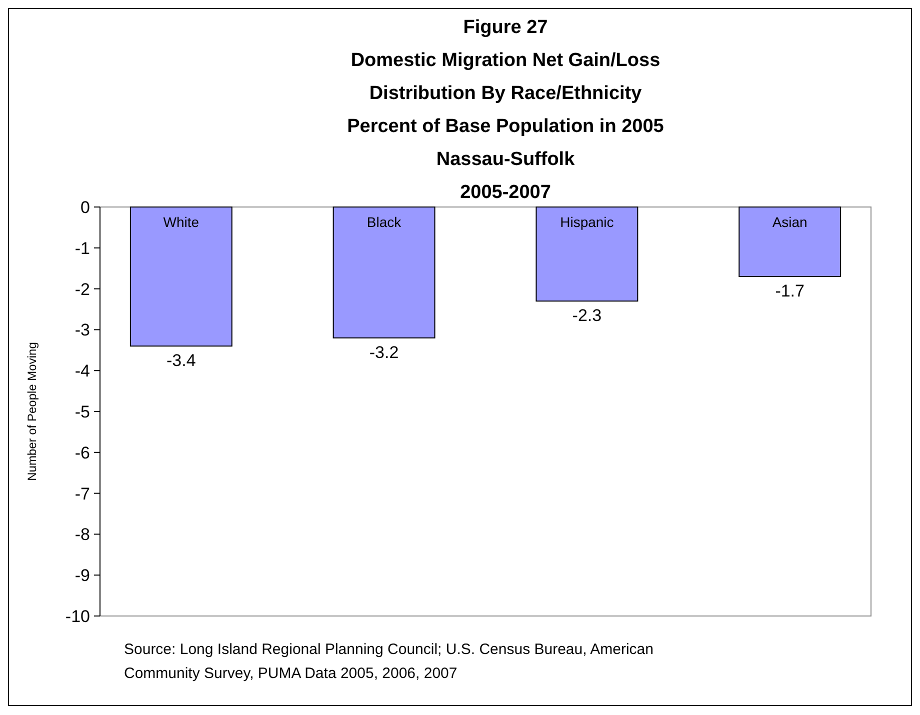 Image resolution: width=920 pixels, height=715 pixels. Describe the element at coordinates (82, 371) in the screenshot. I see `y-tick-label: -4` at that location.